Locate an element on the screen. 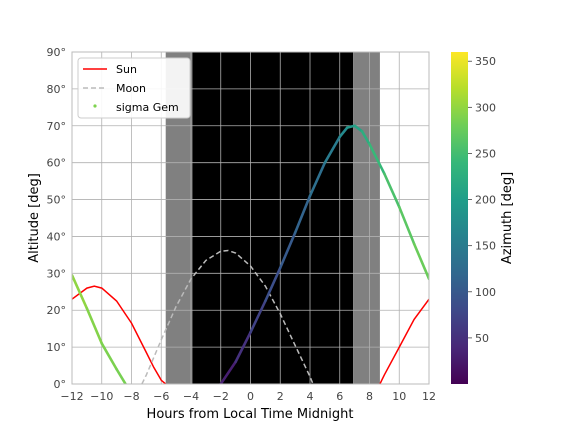 The height and width of the screenshot is (432, 576). x-tick-label: 2 is located at coordinates (280, 396).